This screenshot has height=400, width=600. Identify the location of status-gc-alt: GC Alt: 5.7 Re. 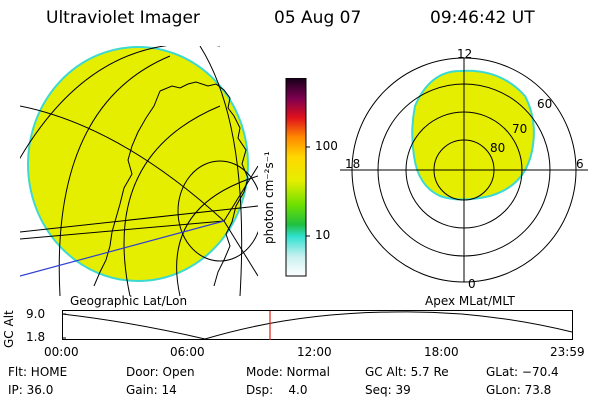
(407, 372).